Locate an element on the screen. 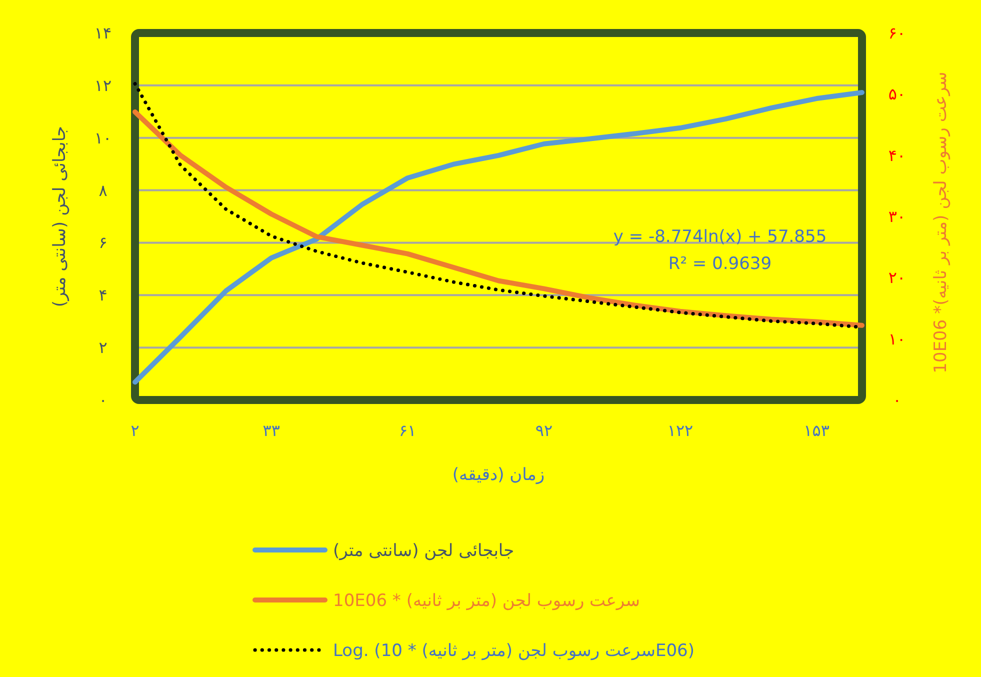 This screenshot has width=981, height=677. y2-tick-label: ۶۰ is located at coordinates (897, 33).